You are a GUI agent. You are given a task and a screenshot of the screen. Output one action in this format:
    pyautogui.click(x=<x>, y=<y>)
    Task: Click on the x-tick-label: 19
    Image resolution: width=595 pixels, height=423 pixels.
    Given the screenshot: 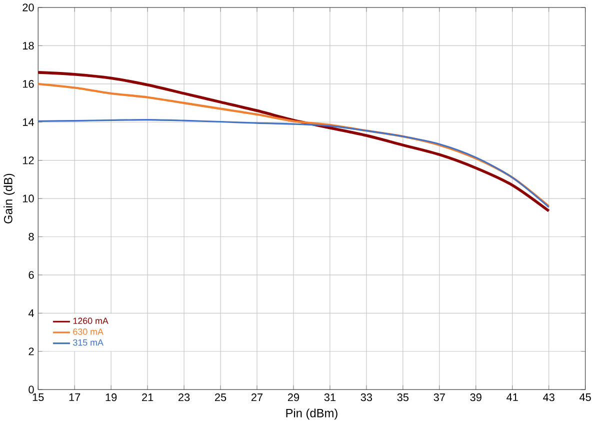 What is the action you would take?
    pyautogui.click(x=111, y=397)
    